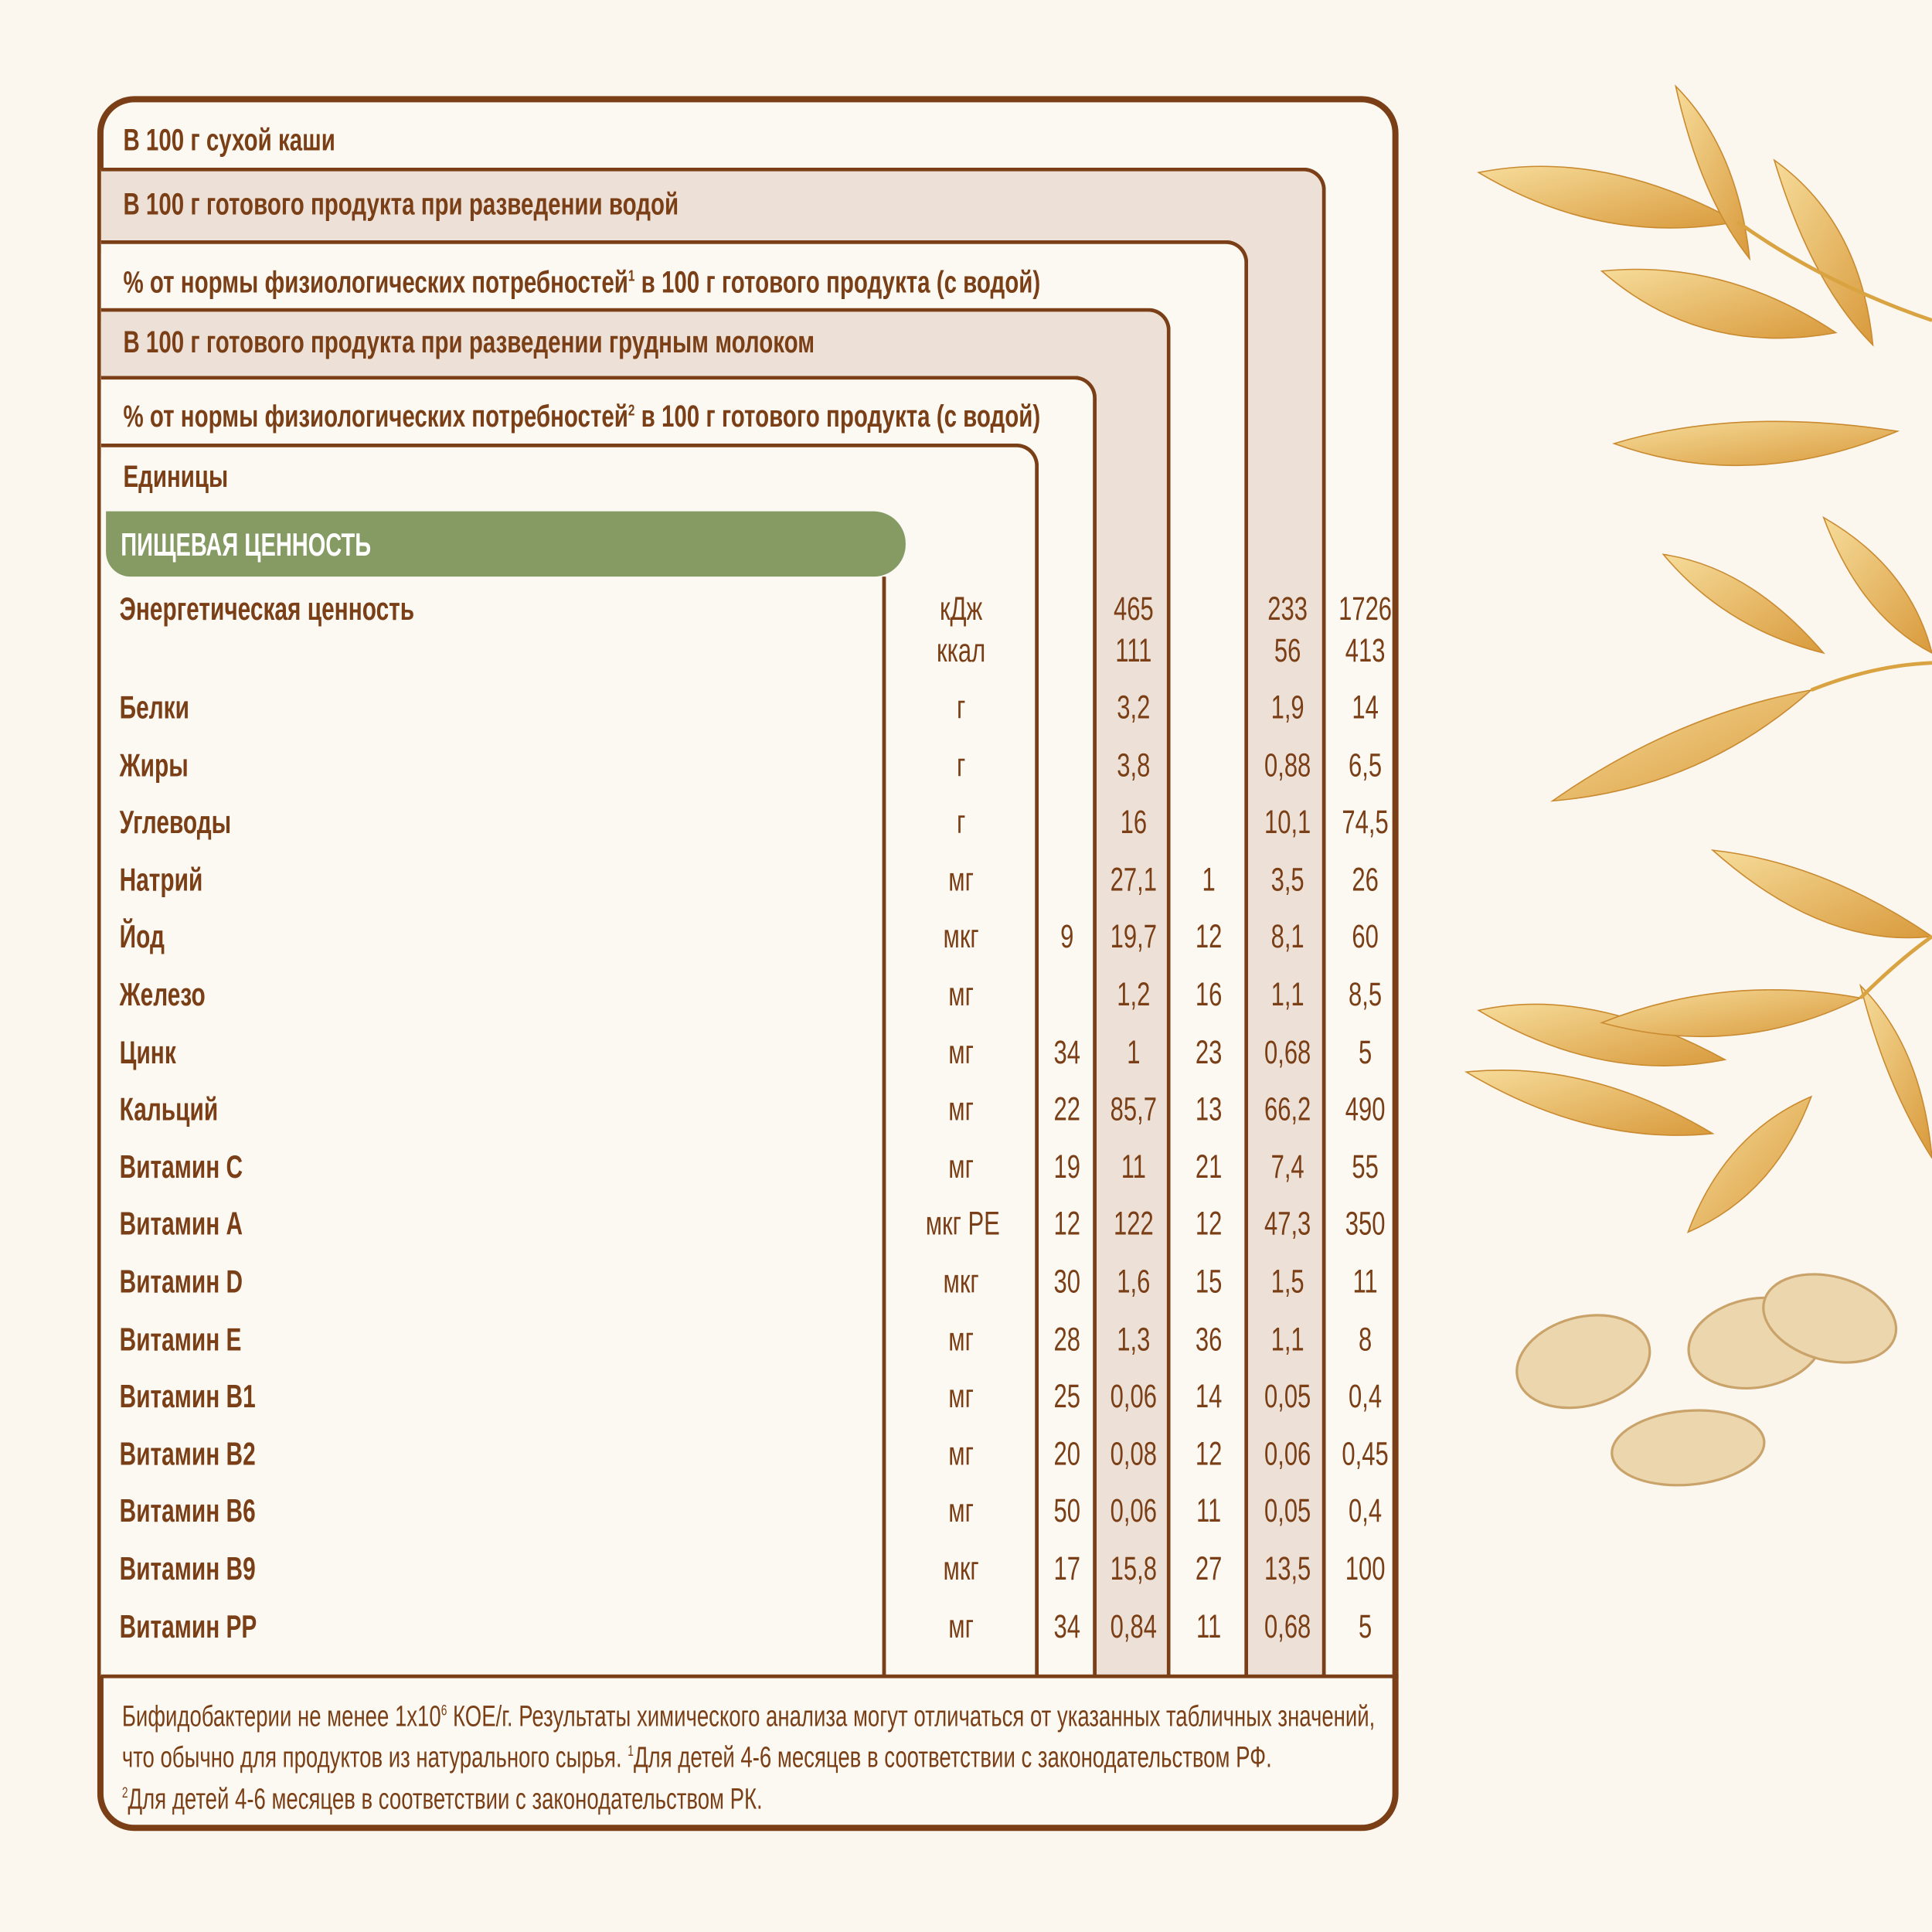 The image size is (1932, 1932). What do you see at coordinates (1209, 879) in the screenshot?
I see `value-cell-pct1: 1` at bounding box center [1209, 879].